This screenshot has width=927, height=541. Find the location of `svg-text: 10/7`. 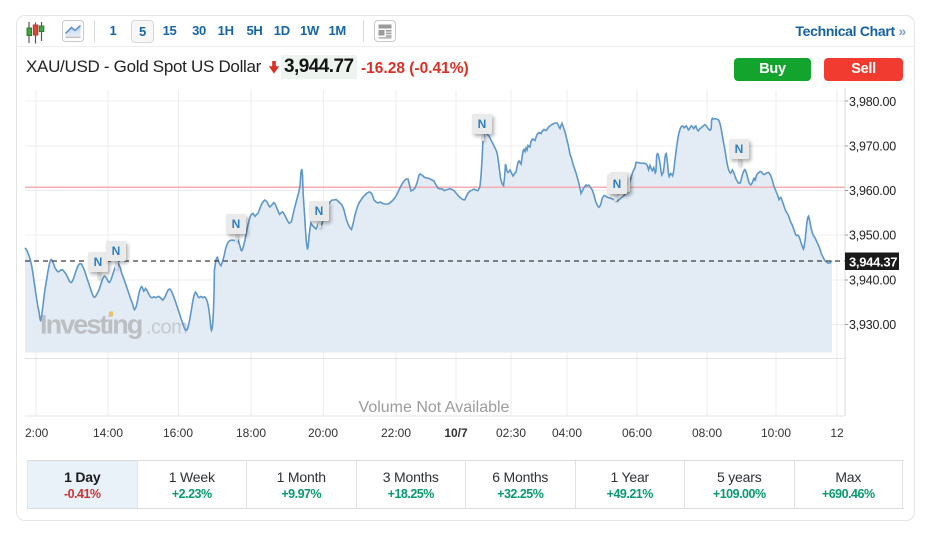

svg-text: 10/7 is located at coordinates (456, 433).